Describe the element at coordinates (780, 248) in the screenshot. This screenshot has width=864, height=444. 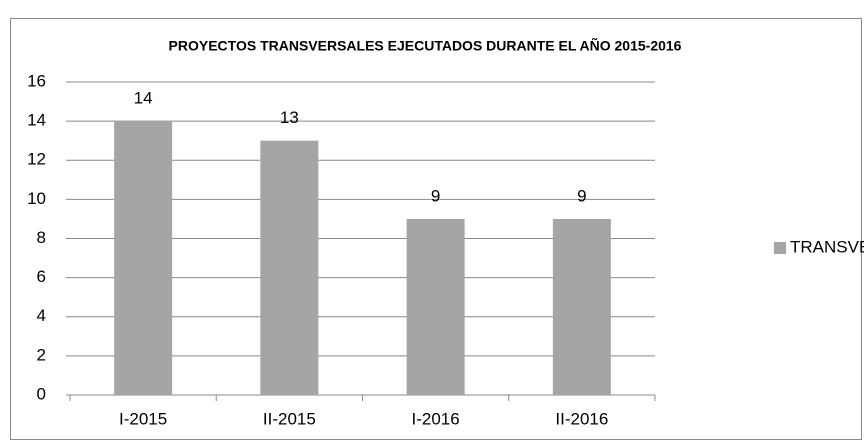
I see `legend-swatch` at that location.